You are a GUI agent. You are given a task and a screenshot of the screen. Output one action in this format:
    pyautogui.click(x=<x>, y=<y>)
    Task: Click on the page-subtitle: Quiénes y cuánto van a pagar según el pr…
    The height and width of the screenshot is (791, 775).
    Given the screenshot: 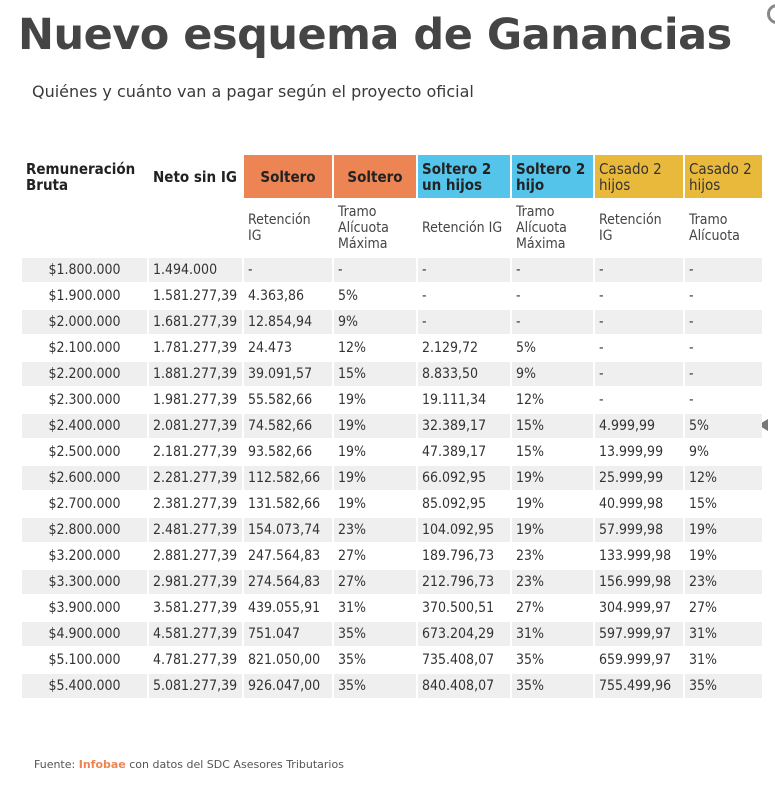 What is the action you would take?
    pyautogui.click(x=253, y=91)
    